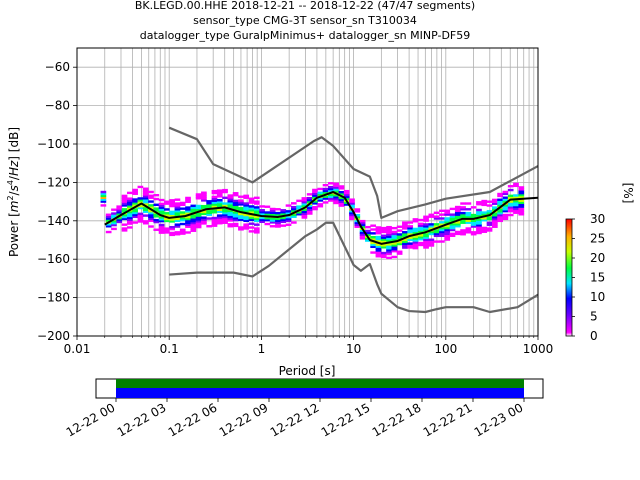  What do you see at coordinates (597, 239) in the screenshot?
I see `colorbar-tick-label: 25` at bounding box center [597, 239].